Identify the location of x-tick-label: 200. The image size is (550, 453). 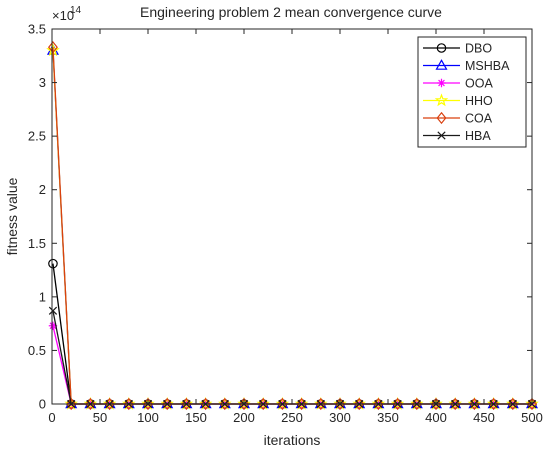
(244, 417).